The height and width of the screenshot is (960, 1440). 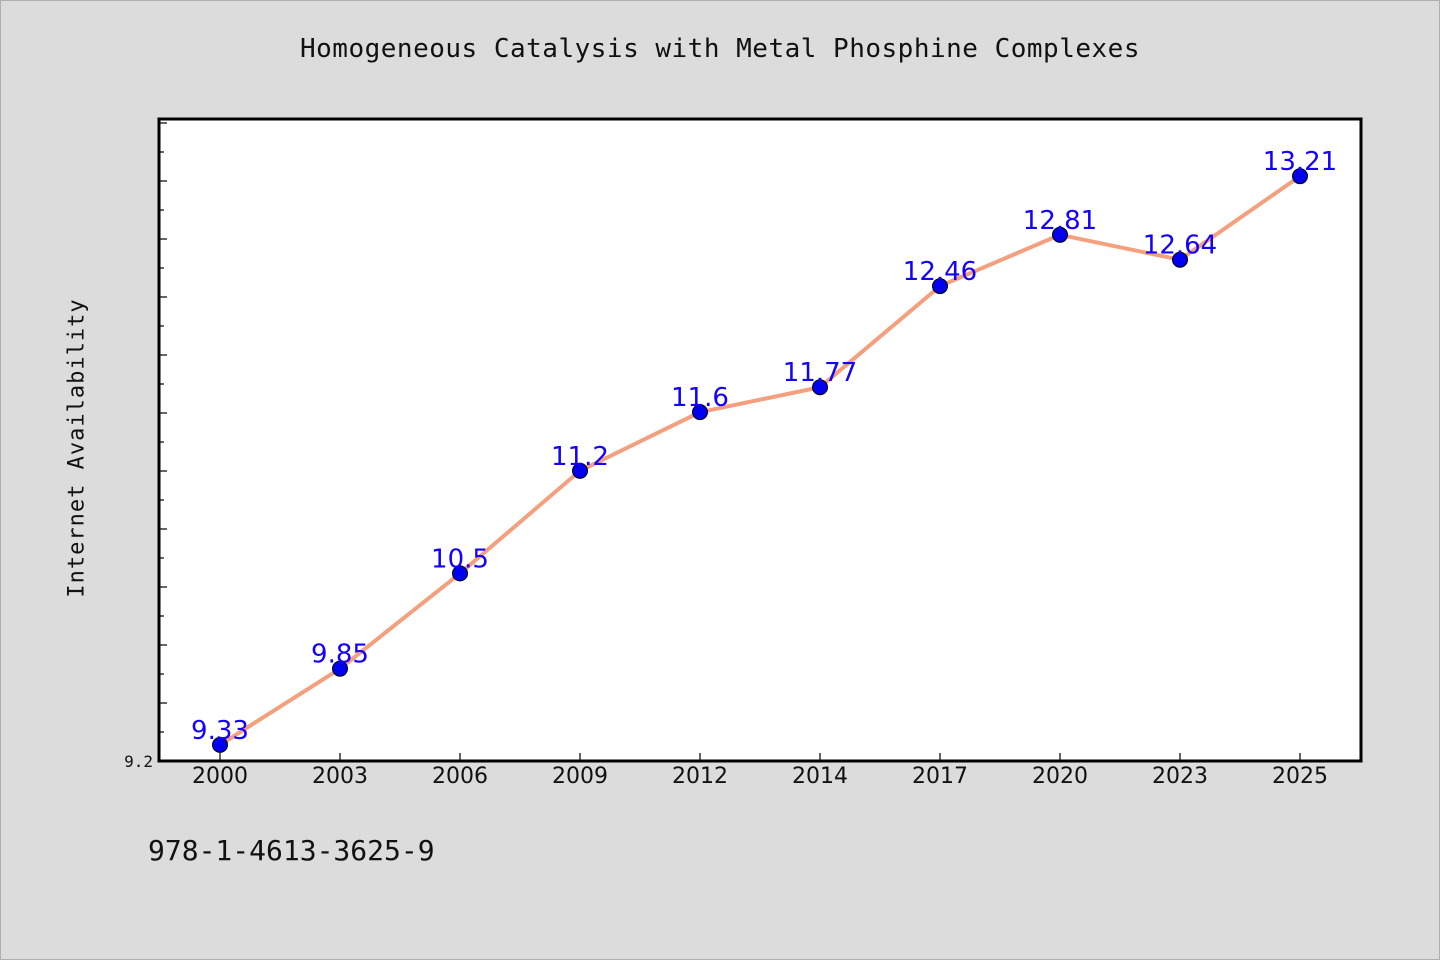 What do you see at coordinates (580, 776) in the screenshot?
I see `x-tick-label: 2009` at bounding box center [580, 776].